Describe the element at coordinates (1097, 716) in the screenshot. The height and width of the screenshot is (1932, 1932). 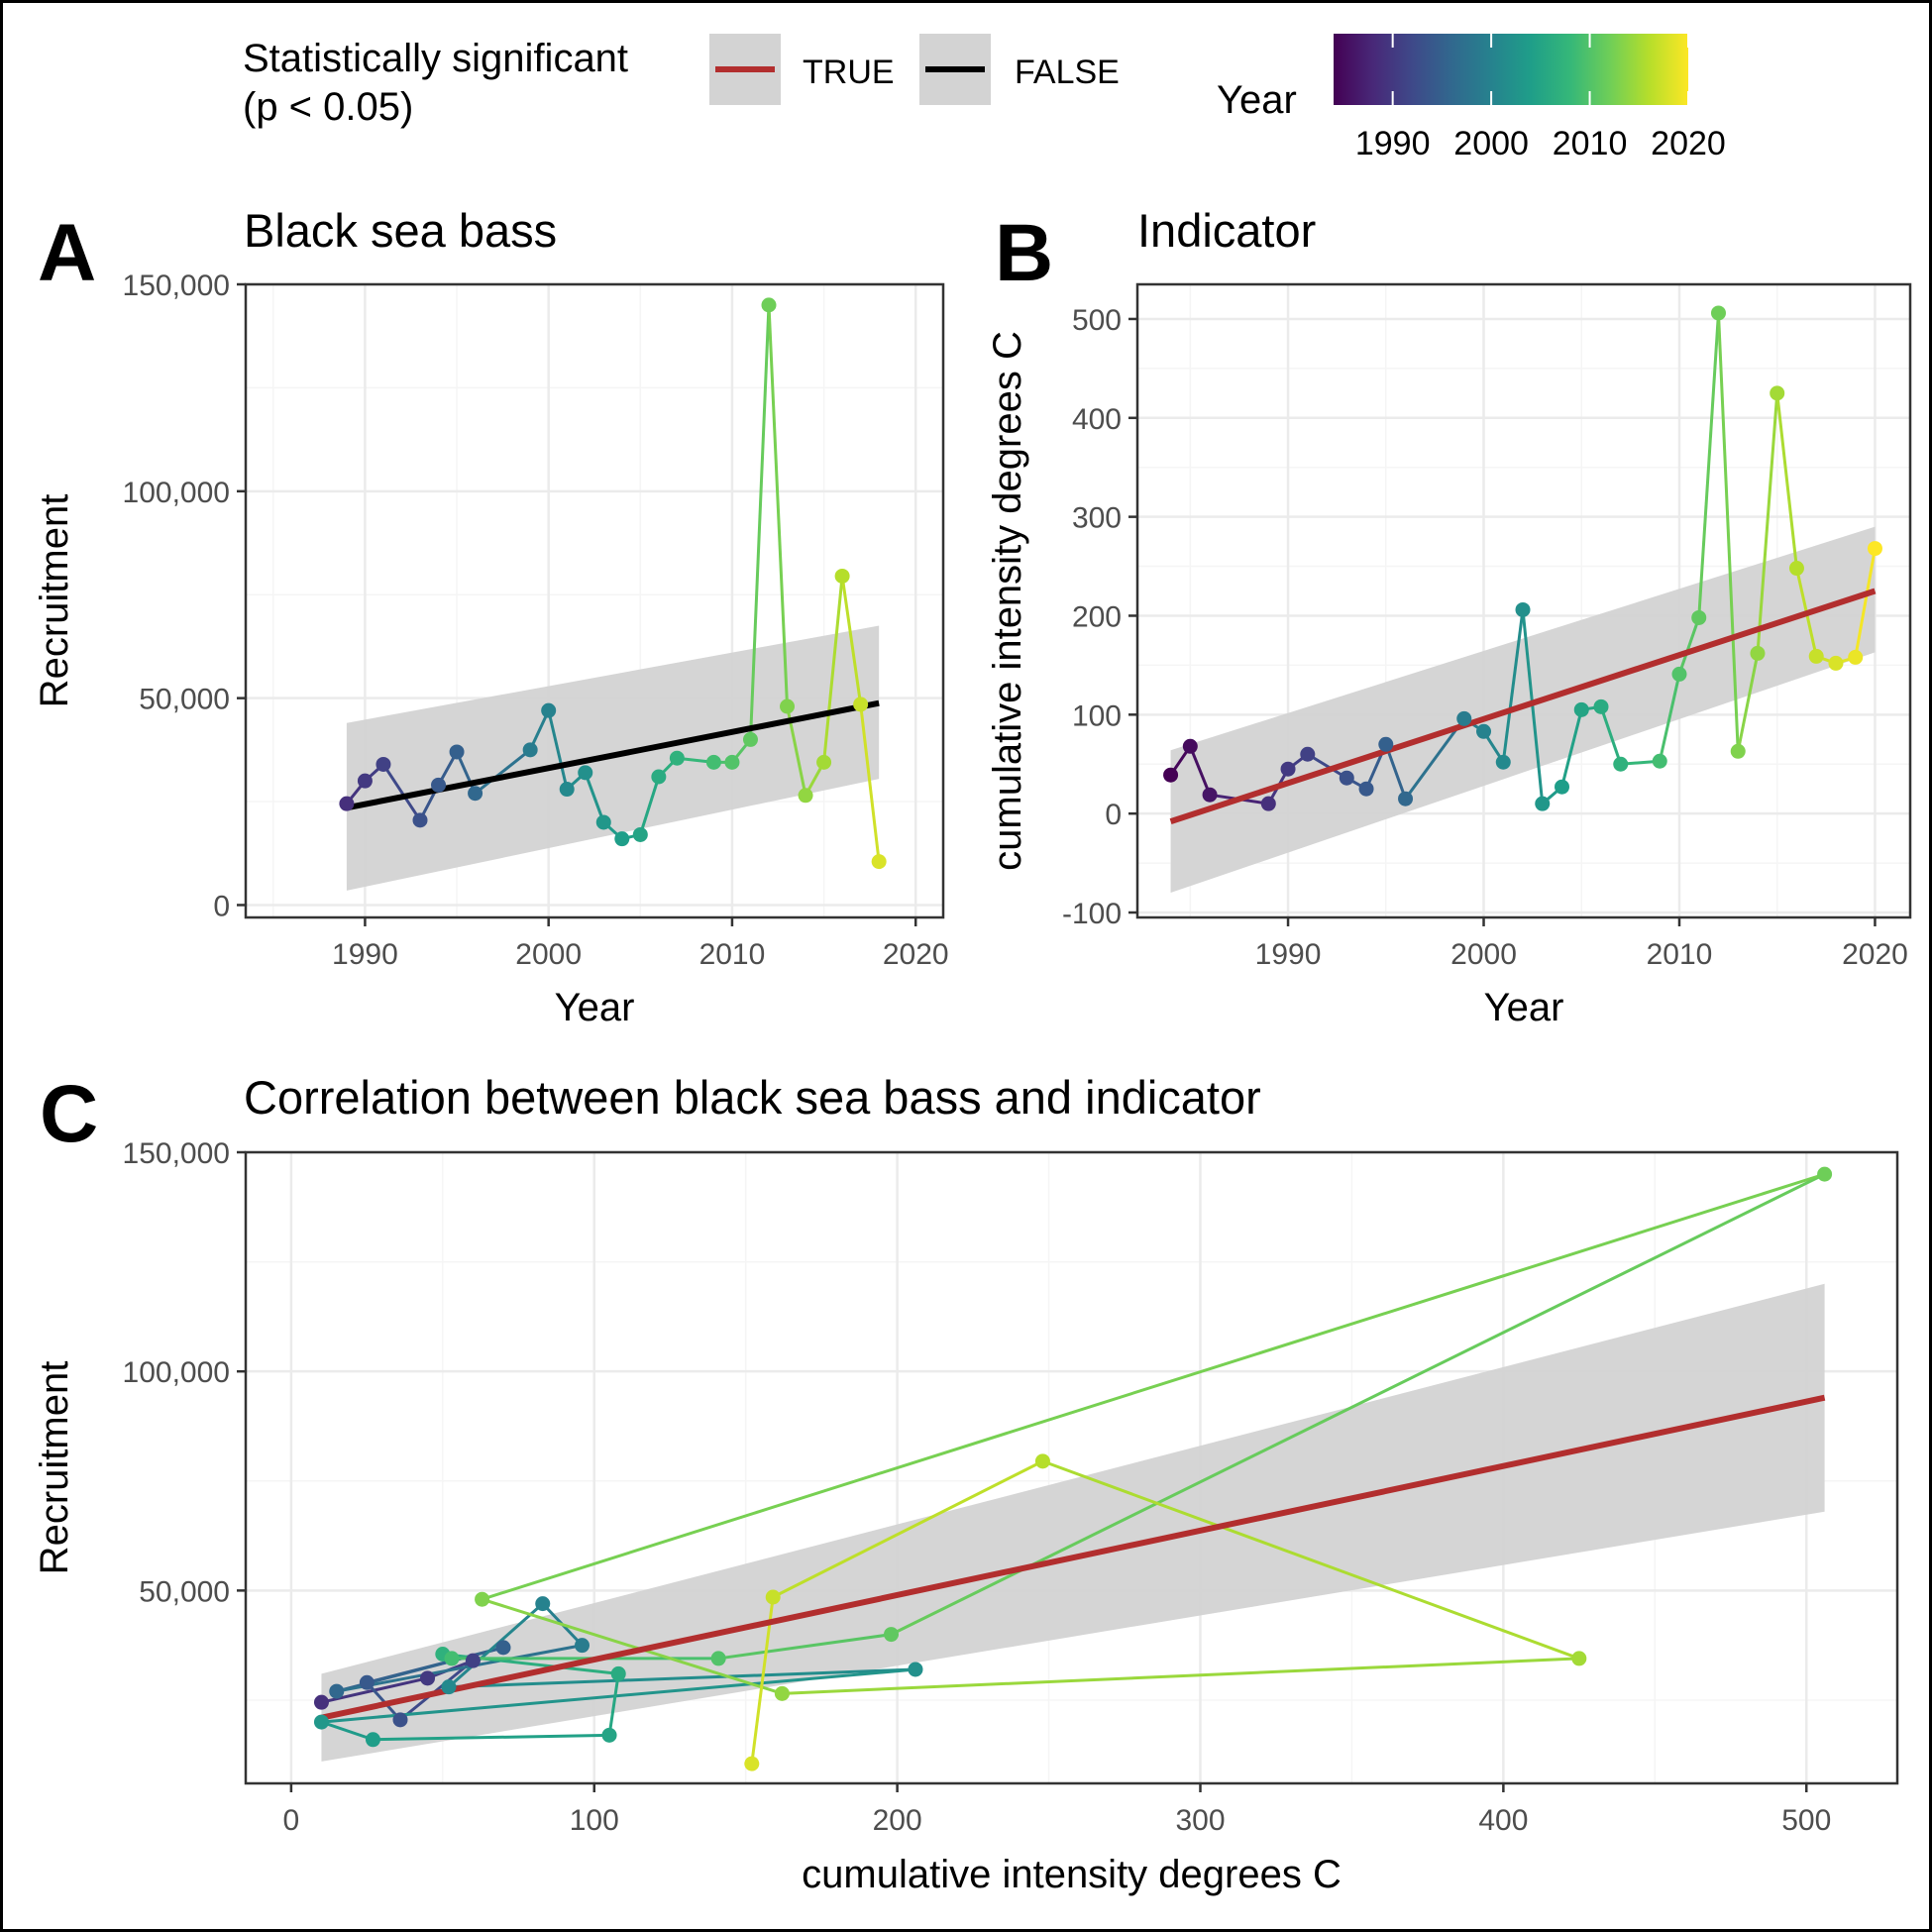
I see `y-tick-label: 100` at that location.